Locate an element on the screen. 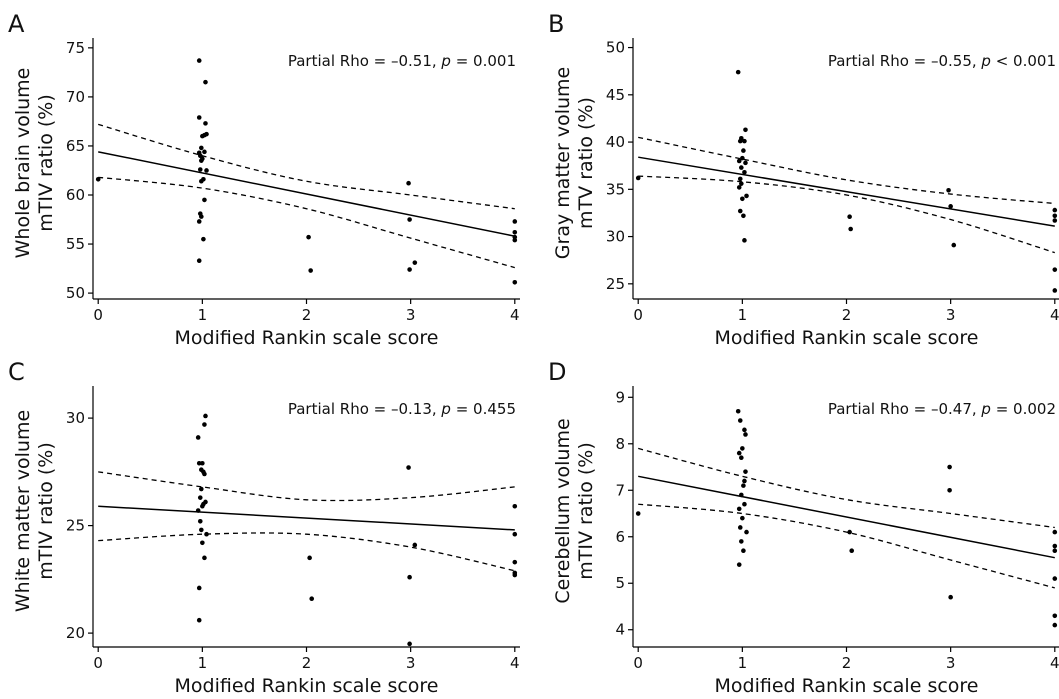  panel-letter: C is located at coordinates (16, 372).